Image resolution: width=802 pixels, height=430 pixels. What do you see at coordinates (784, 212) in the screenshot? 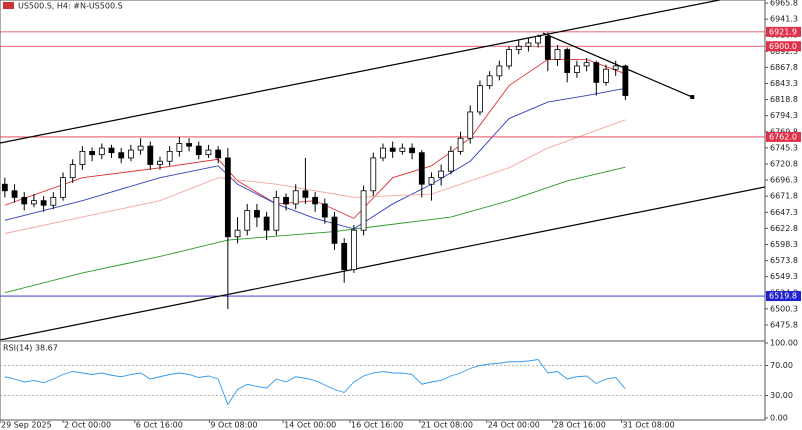
I see `y-tick-label: 6647.3` at bounding box center [784, 212].